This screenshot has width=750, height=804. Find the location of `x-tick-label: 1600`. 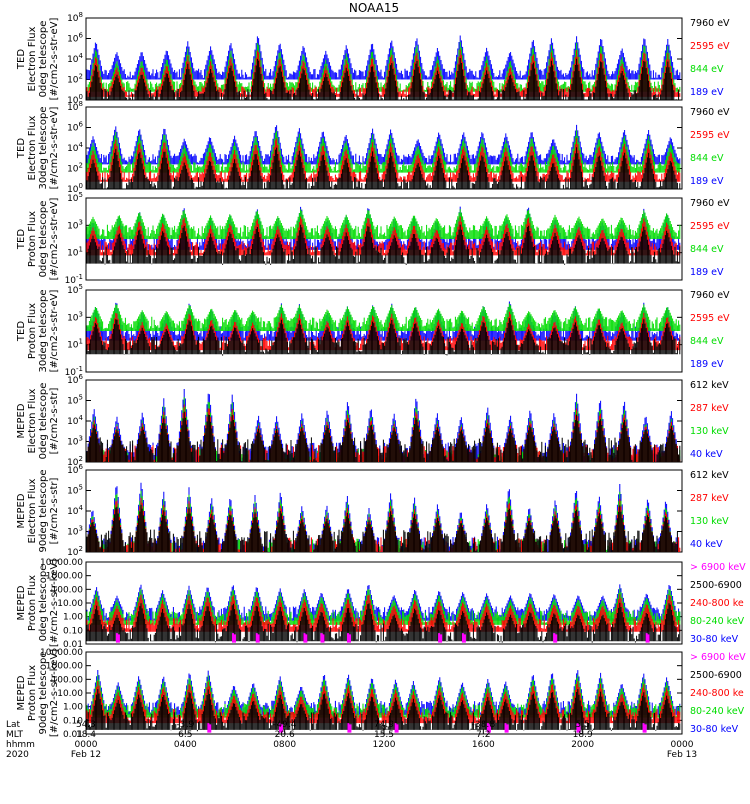

x-tick-label: 1600 is located at coordinates (483, 745).